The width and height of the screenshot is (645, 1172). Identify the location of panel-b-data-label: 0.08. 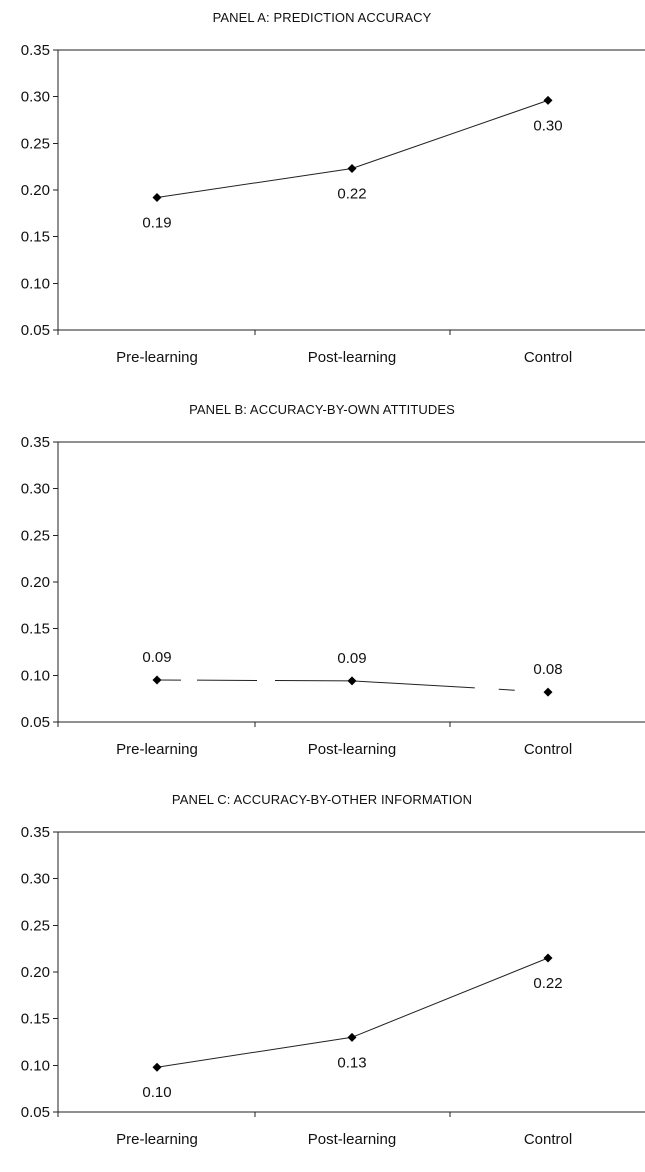
(547, 669).